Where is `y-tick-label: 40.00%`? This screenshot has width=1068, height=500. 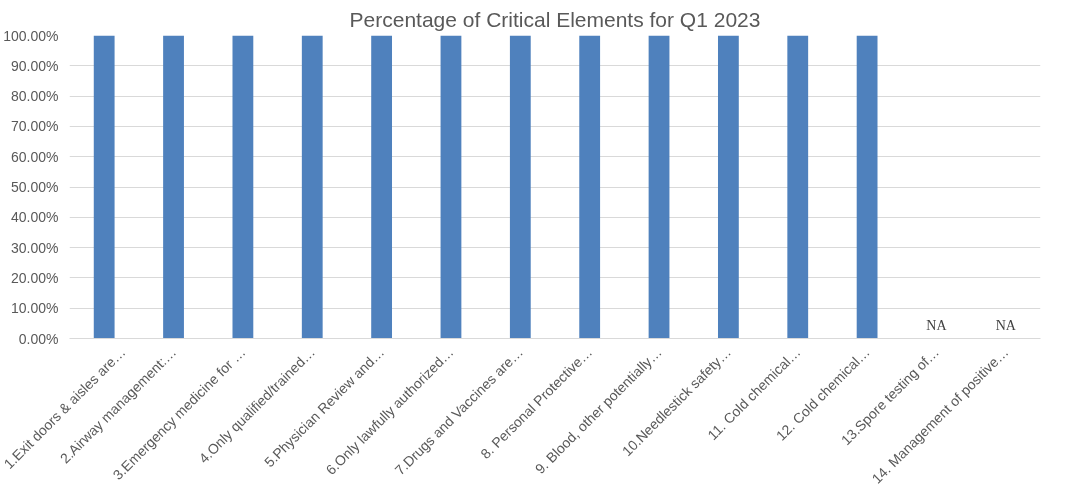 y-tick-label: 40.00% is located at coordinates (35, 217).